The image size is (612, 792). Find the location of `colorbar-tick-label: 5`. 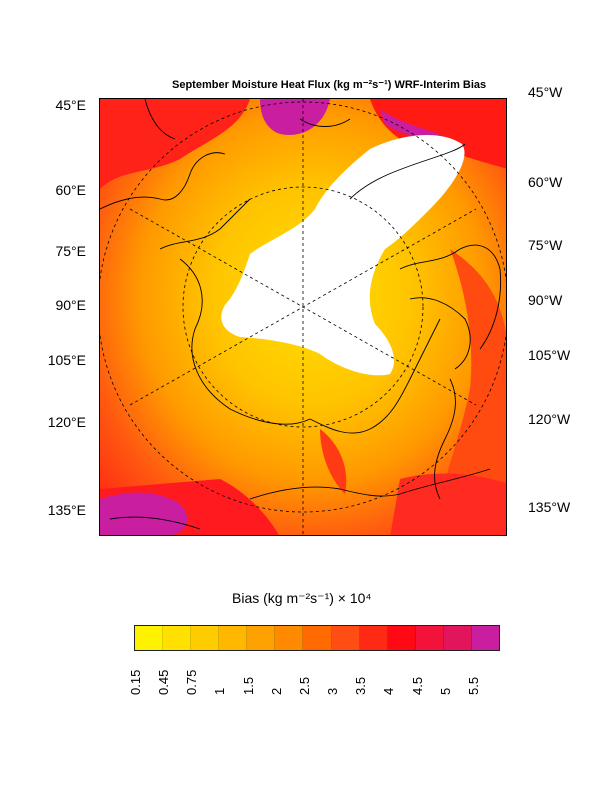

colorbar-tick-label: 5 is located at coordinates (446, 677).